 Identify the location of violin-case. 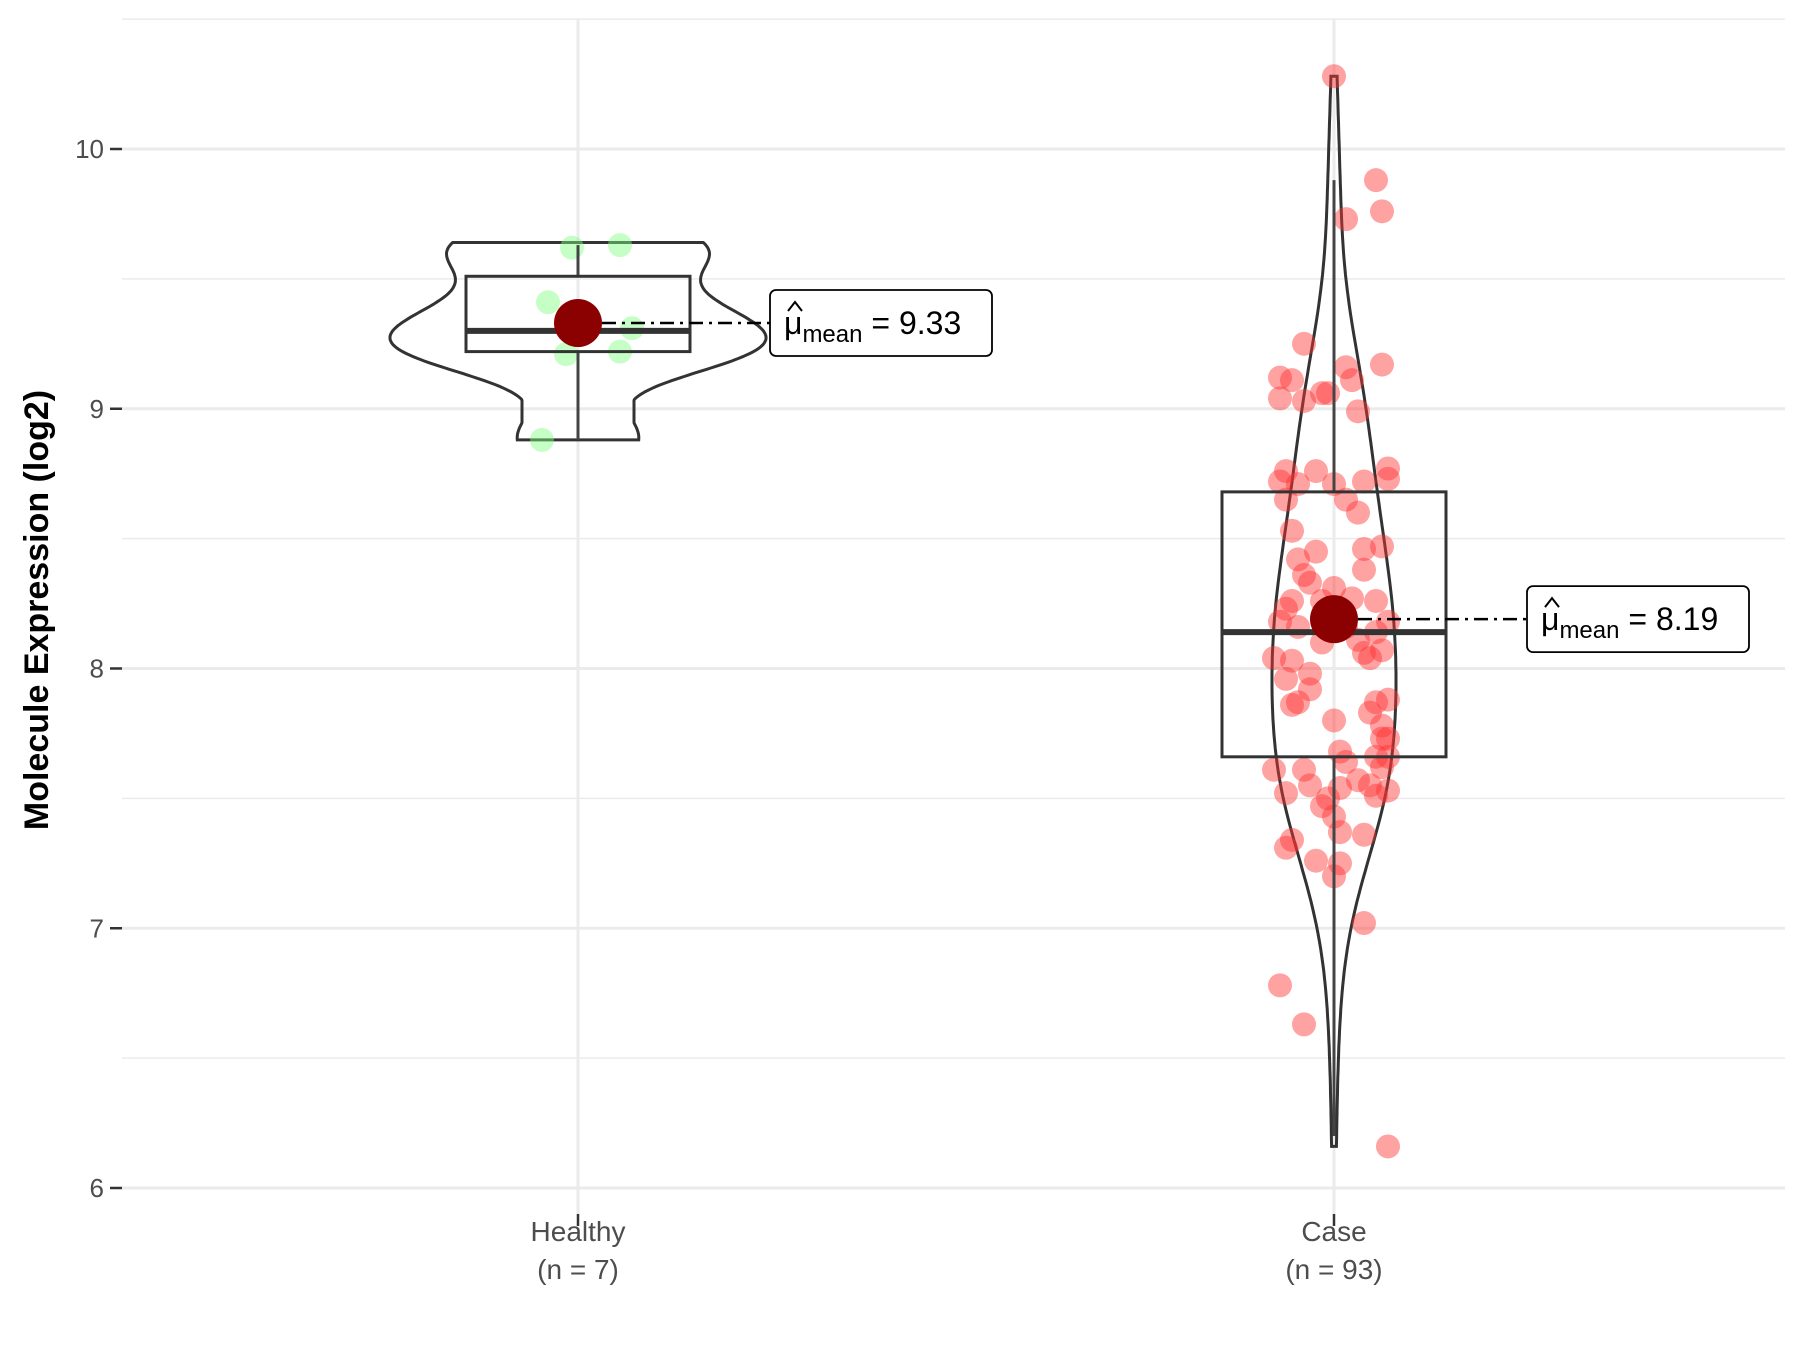
(1334, 611).